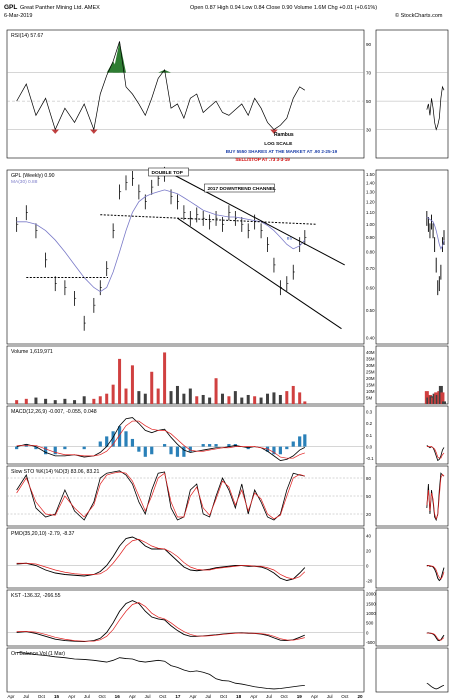  Describe the element at coordinates (435, 108) in the screenshot. I see `rsi-side-line` at that location.